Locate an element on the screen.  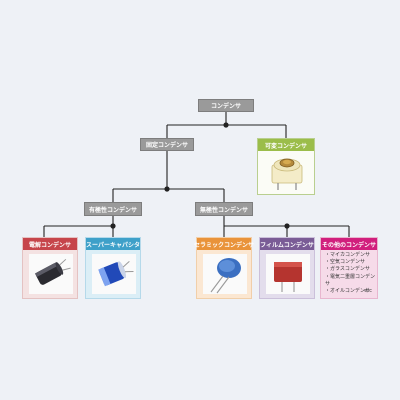
card-electrolytic-body is located at coordinates (50, 274).